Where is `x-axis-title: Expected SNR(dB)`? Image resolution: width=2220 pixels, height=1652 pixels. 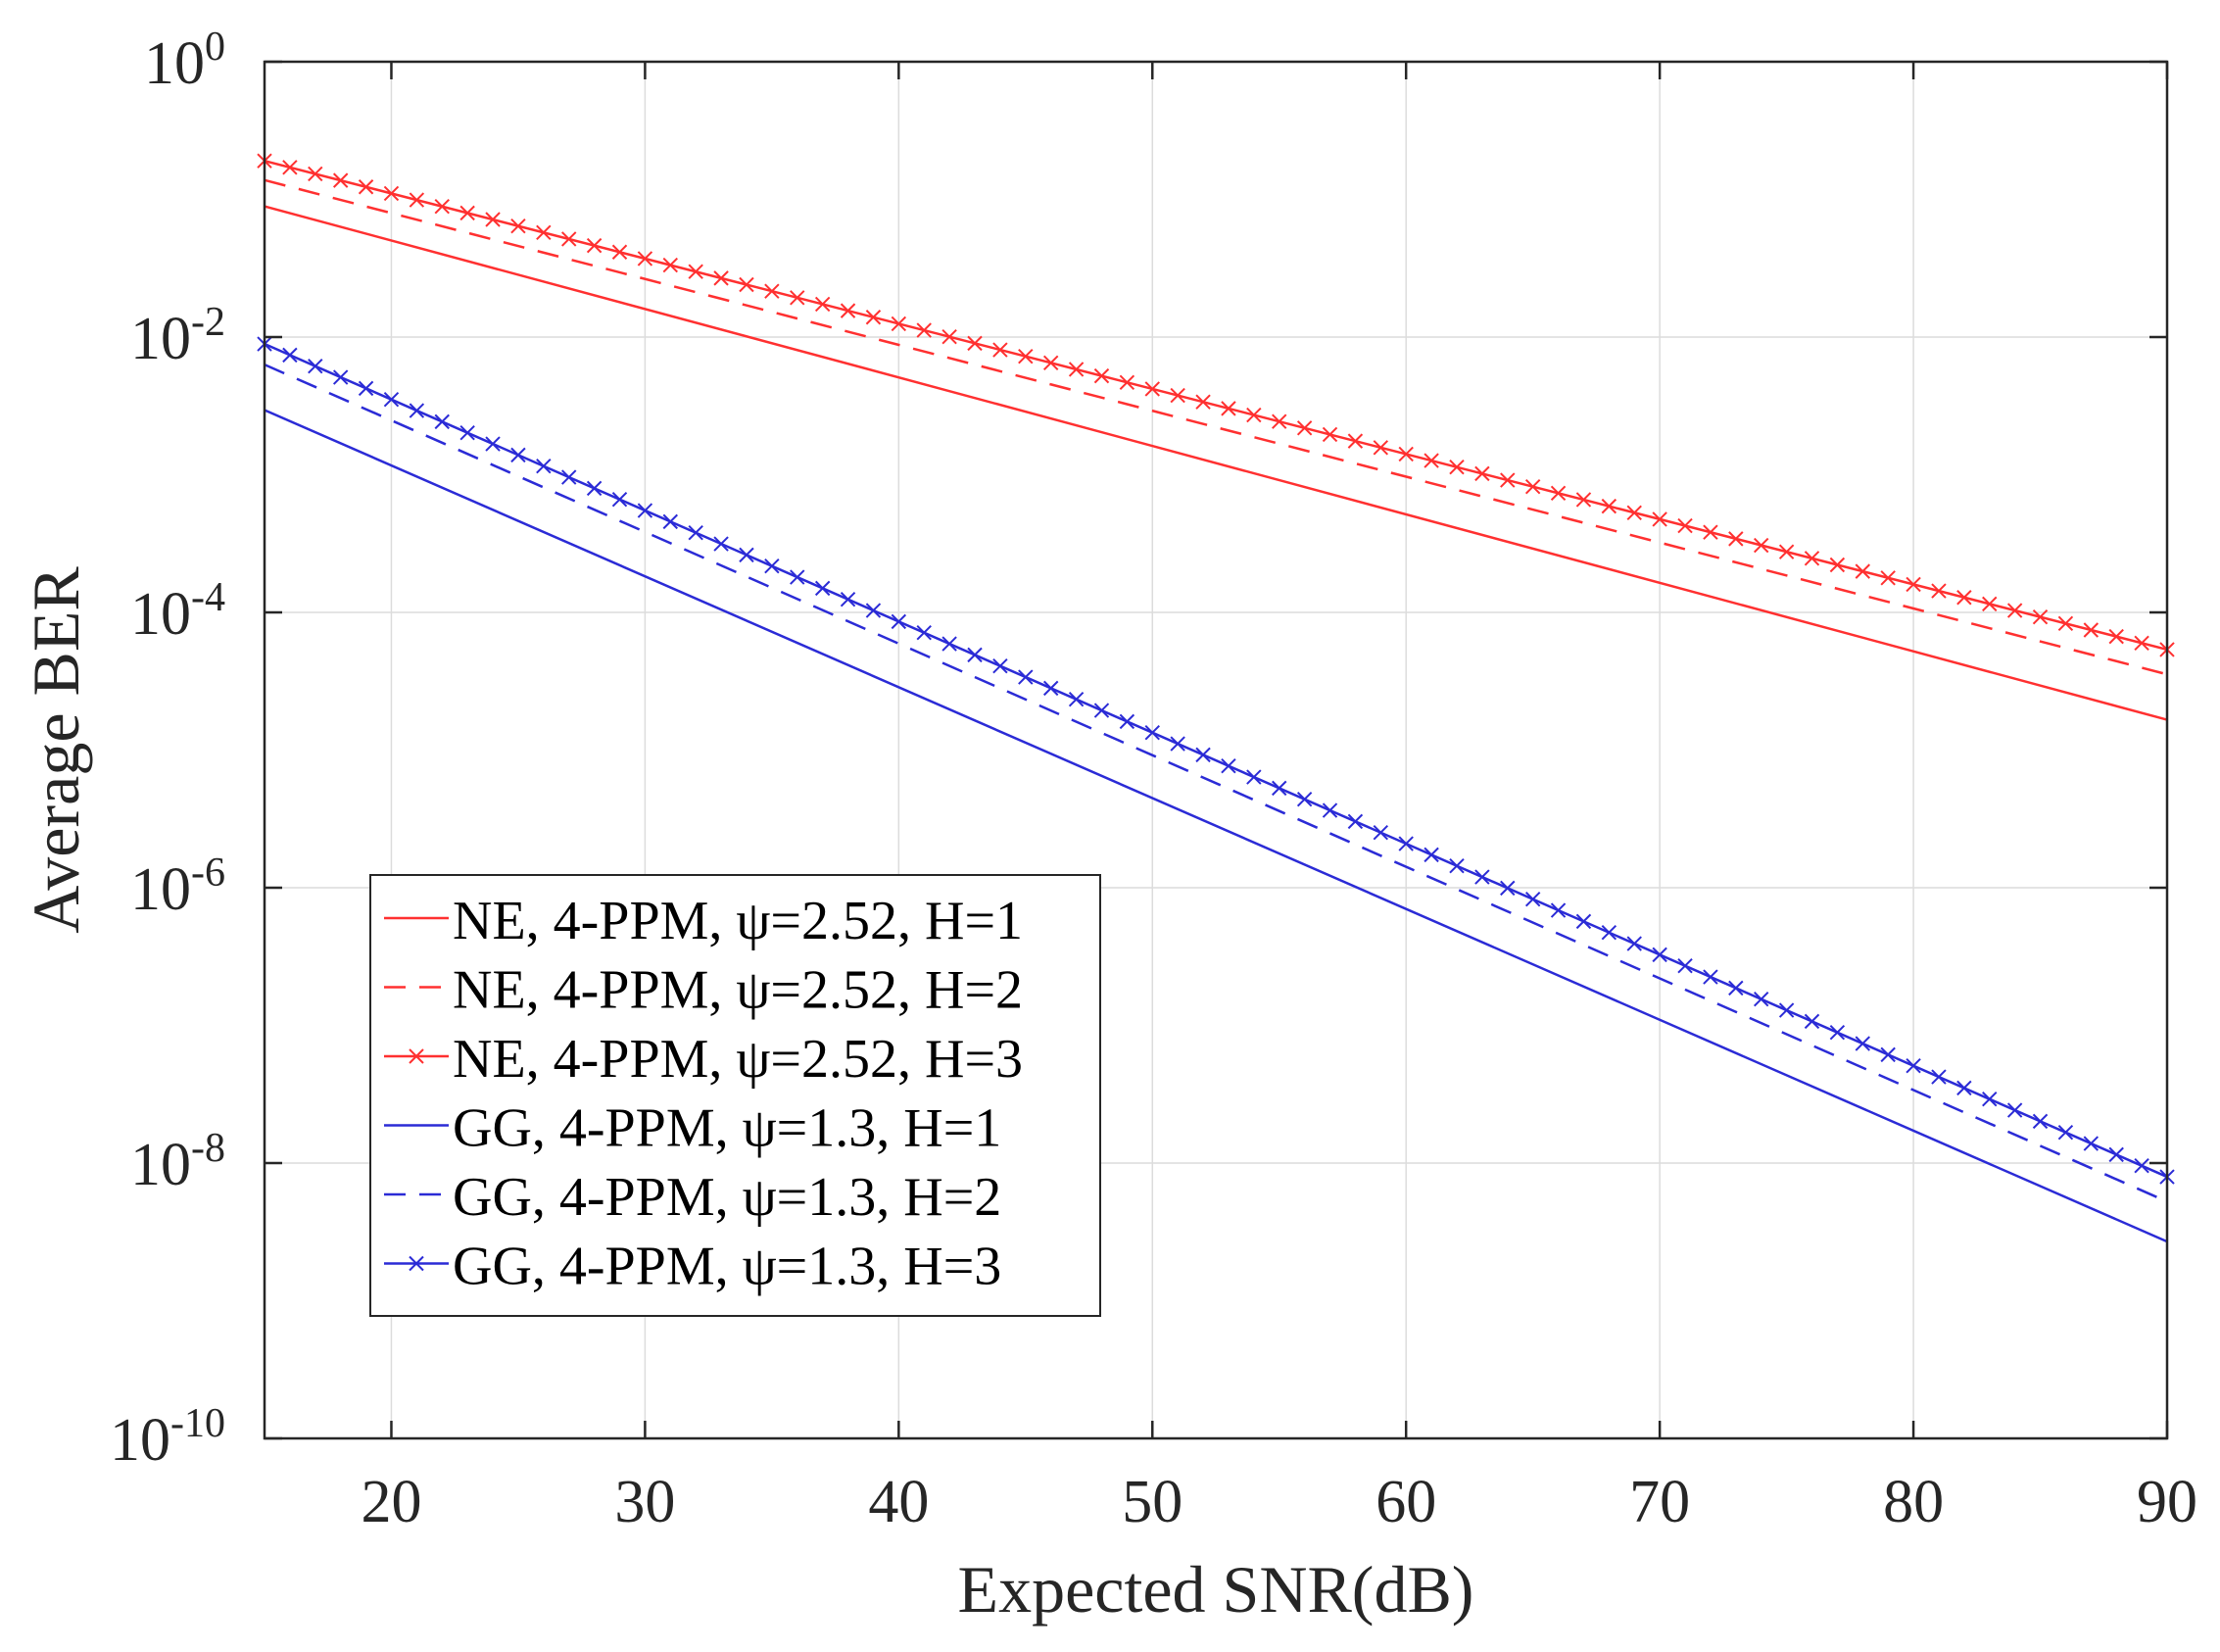 x-axis-title: Expected SNR(dB) is located at coordinates (1216, 1589).